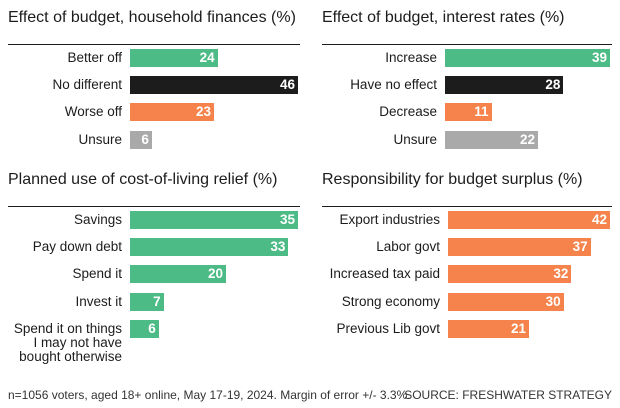 The width and height of the screenshot is (620, 408). I want to click on category-label: Worse off, so click(93, 112).